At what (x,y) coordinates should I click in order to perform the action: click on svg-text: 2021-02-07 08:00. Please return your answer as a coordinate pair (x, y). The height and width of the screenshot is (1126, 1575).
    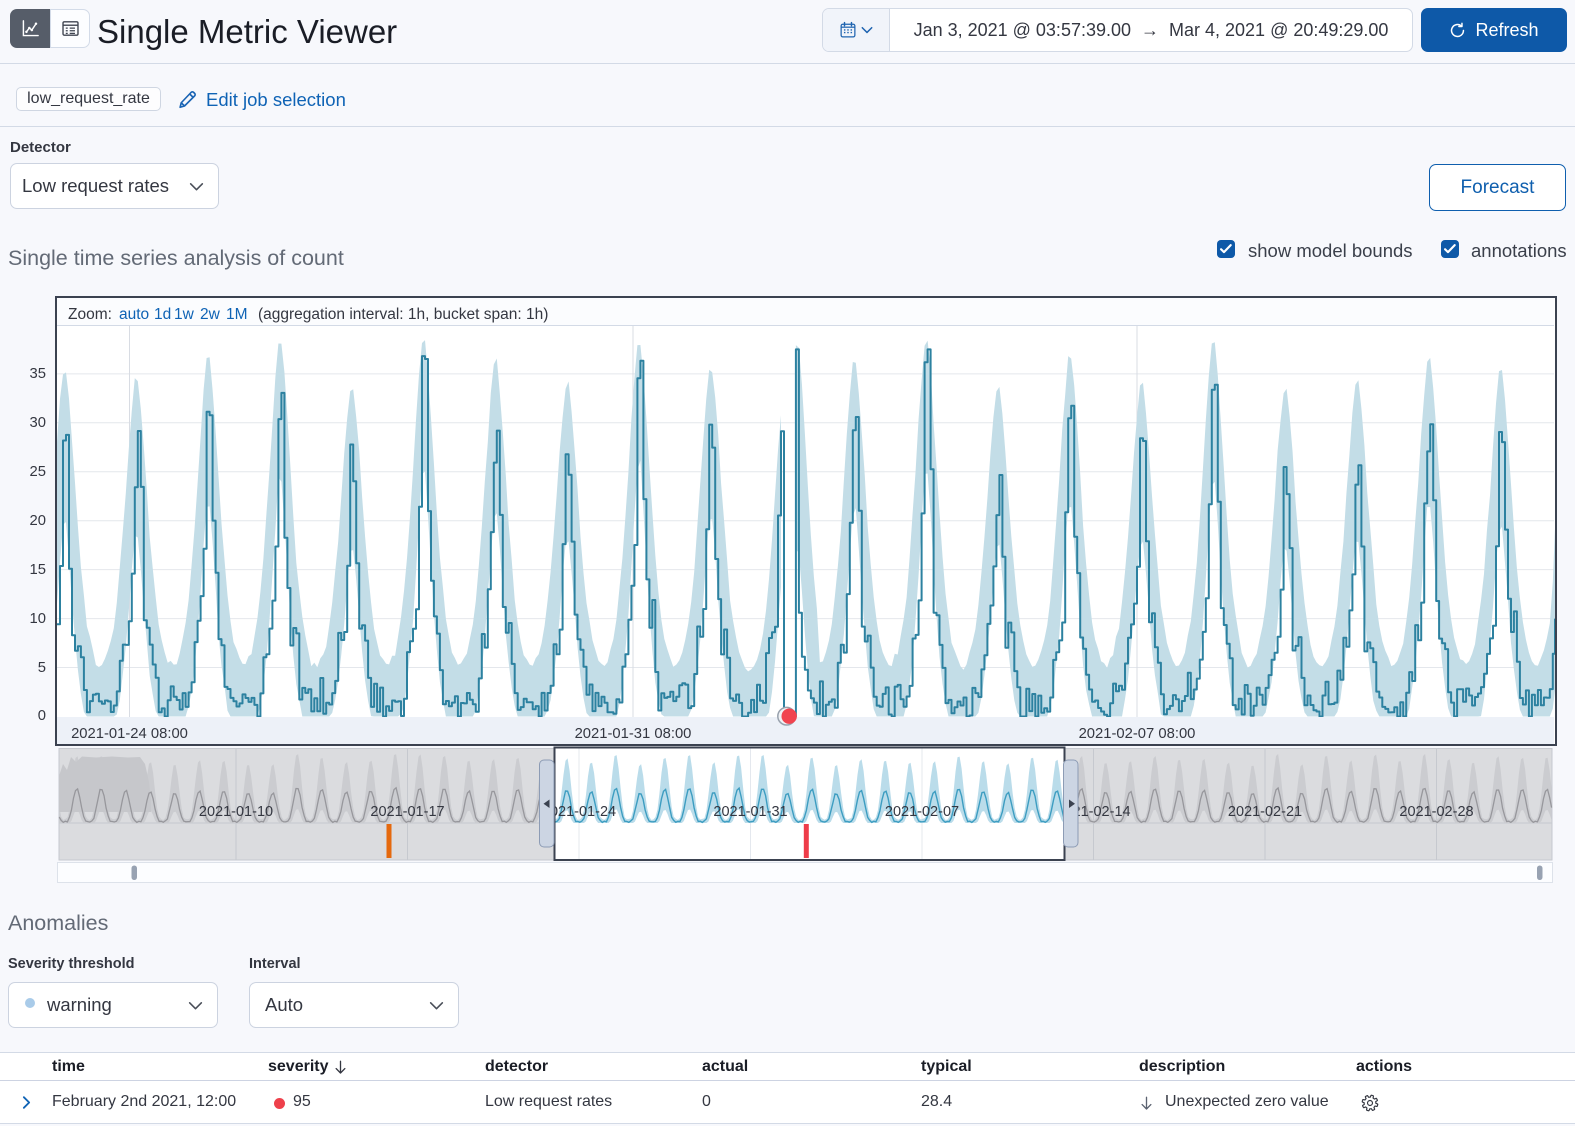
    Looking at the image, I should click on (1137, 734).